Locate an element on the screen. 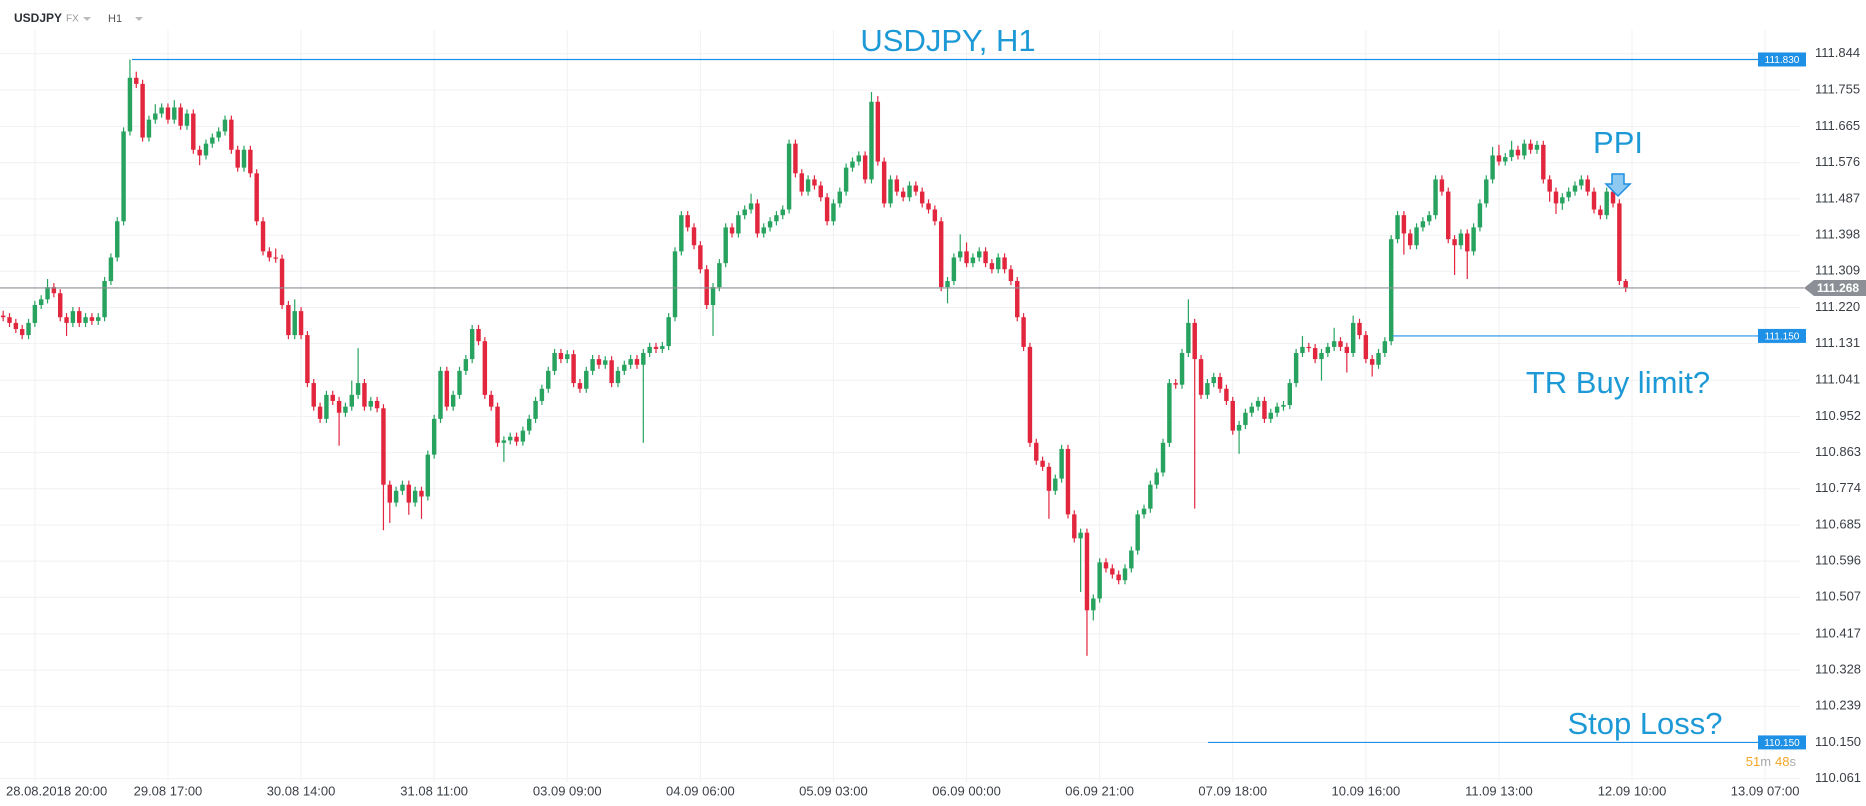 The height and width of the screenshot is (806, 1866). symbol: USDJPY is located at coordinates (38, 18).